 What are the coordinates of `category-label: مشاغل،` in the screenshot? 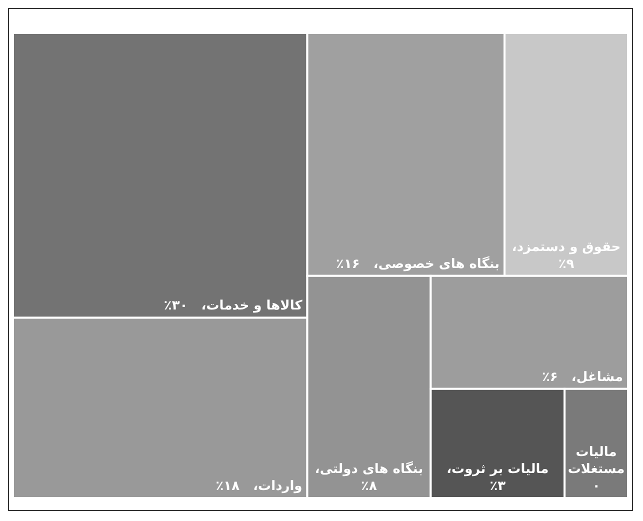 It's located at (597, 377).